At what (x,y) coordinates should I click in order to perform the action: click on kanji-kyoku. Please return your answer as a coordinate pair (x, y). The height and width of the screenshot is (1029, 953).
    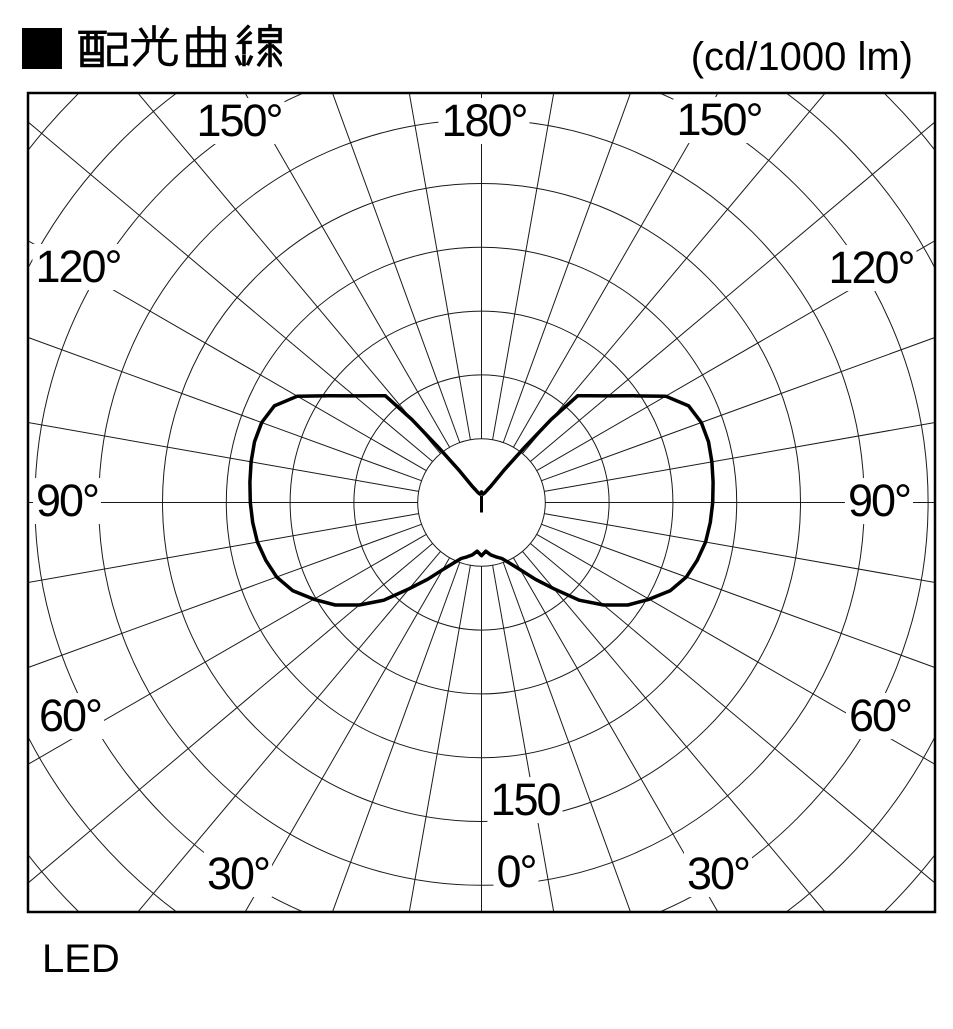
    Looking at the image, I should click on (206, 47).